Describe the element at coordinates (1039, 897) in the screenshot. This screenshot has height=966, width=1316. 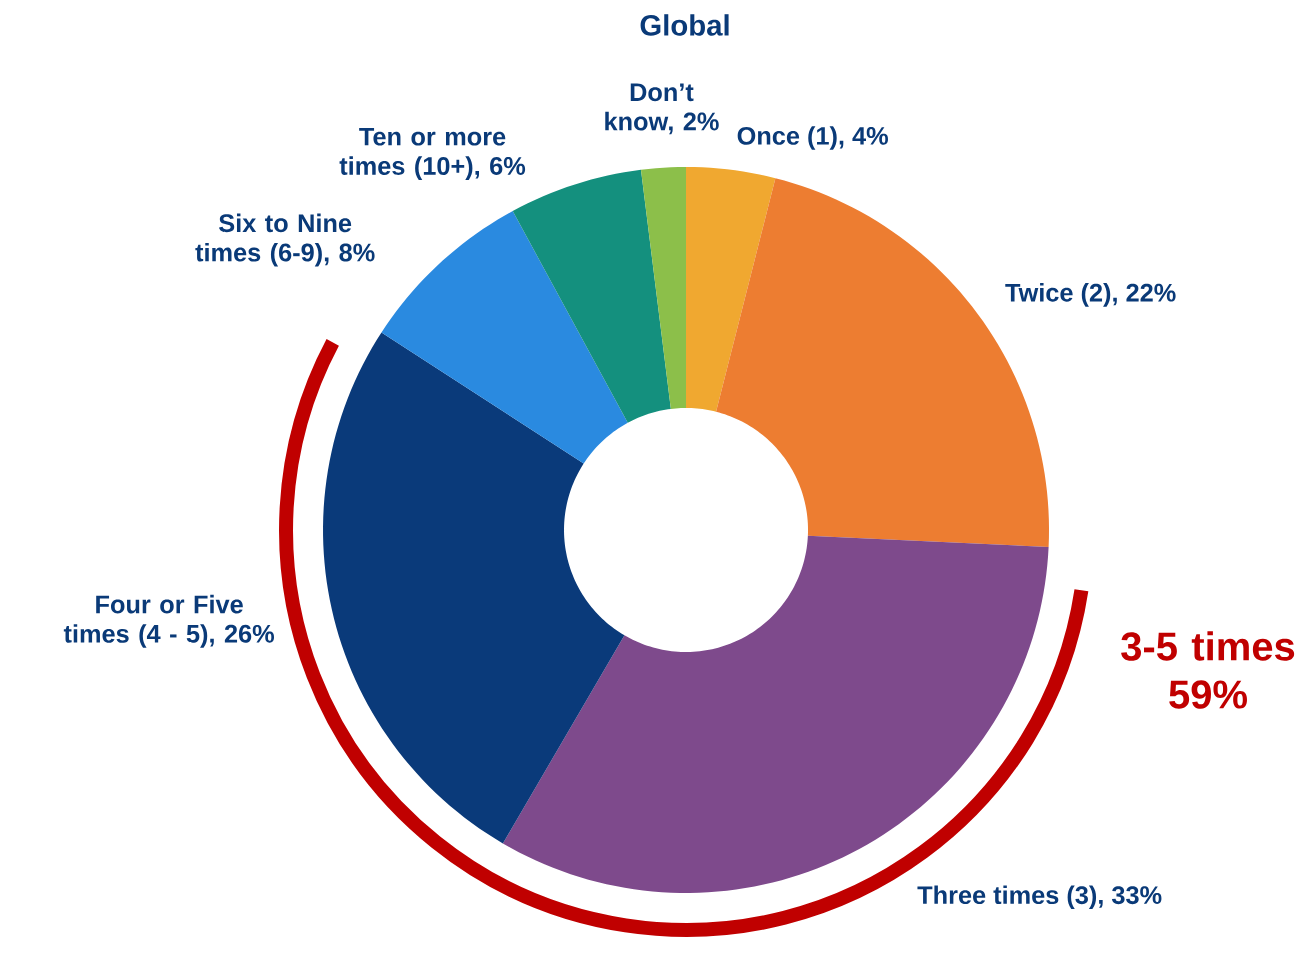
I see `slice-label: Three times (3), 33%` at that location.